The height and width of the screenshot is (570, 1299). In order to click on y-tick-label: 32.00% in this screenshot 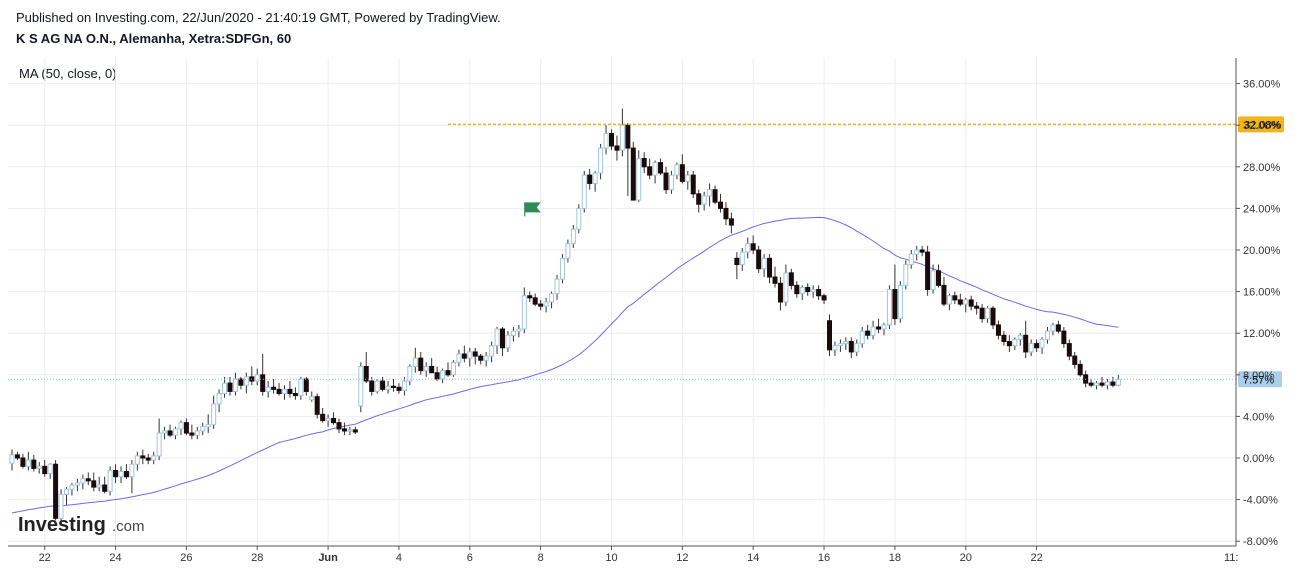, I will do `click(1262, 126)`.